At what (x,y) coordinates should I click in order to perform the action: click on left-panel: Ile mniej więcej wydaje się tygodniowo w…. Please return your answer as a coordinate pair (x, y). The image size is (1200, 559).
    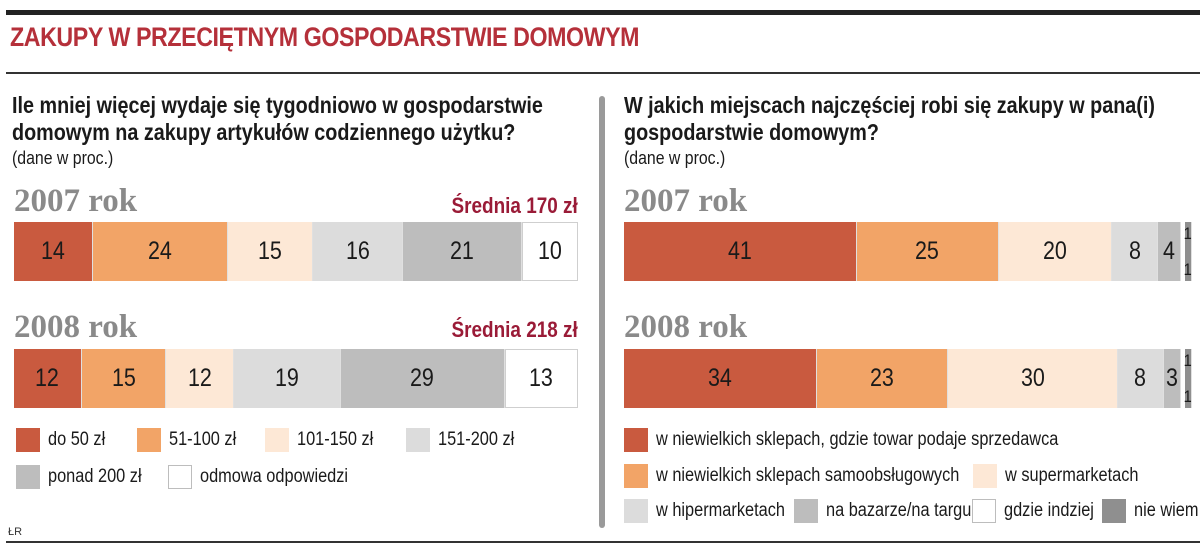
    Looking at the image, I should click on (320, 130).